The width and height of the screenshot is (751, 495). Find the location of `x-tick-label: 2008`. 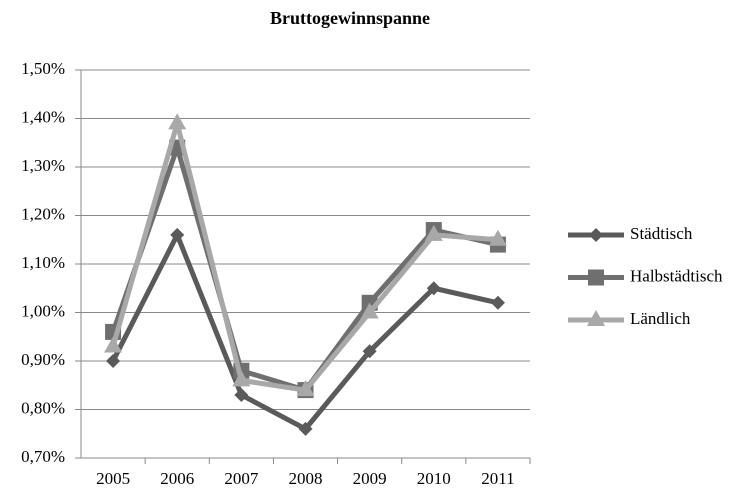

x-tick-label: 2008 is located at coordinates (306, 478).